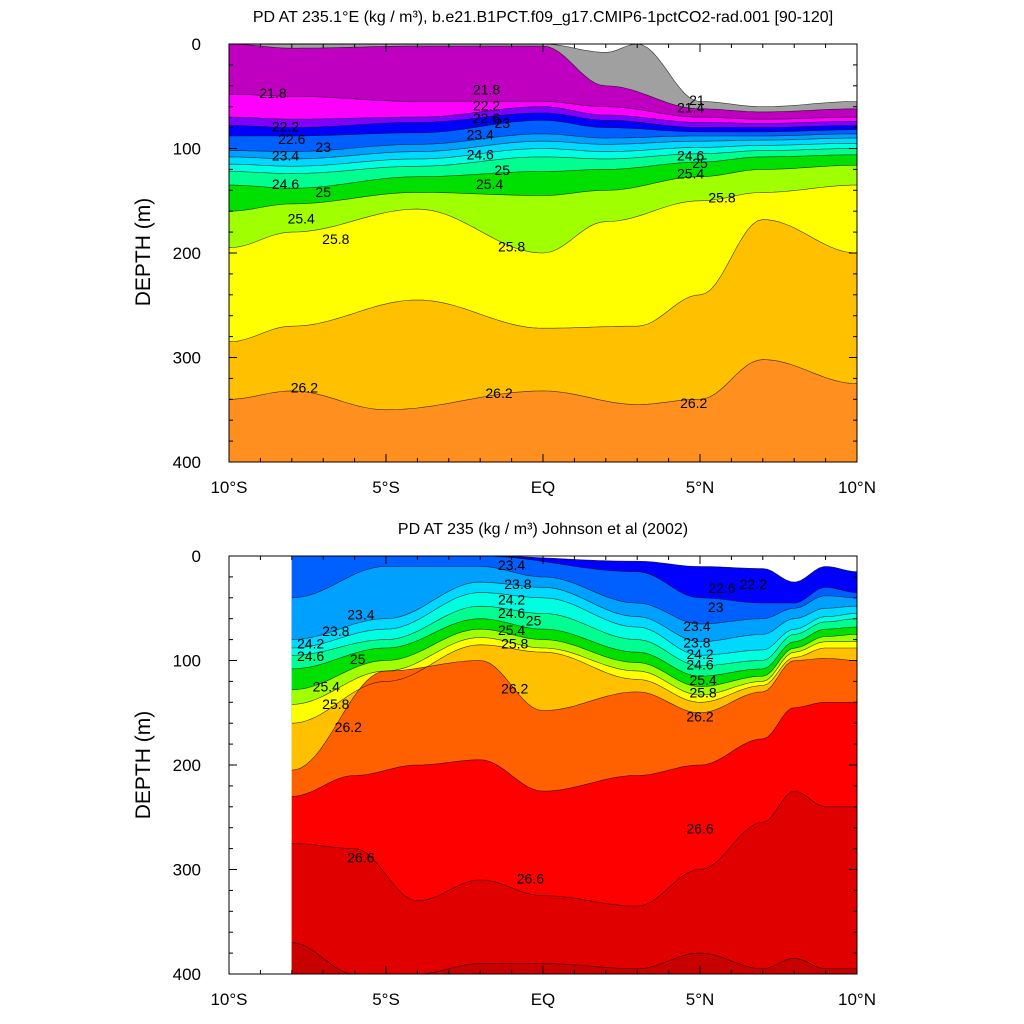 The image size is (1024, 1024). I want to click on contour-line-27.4, so click(574, 848).